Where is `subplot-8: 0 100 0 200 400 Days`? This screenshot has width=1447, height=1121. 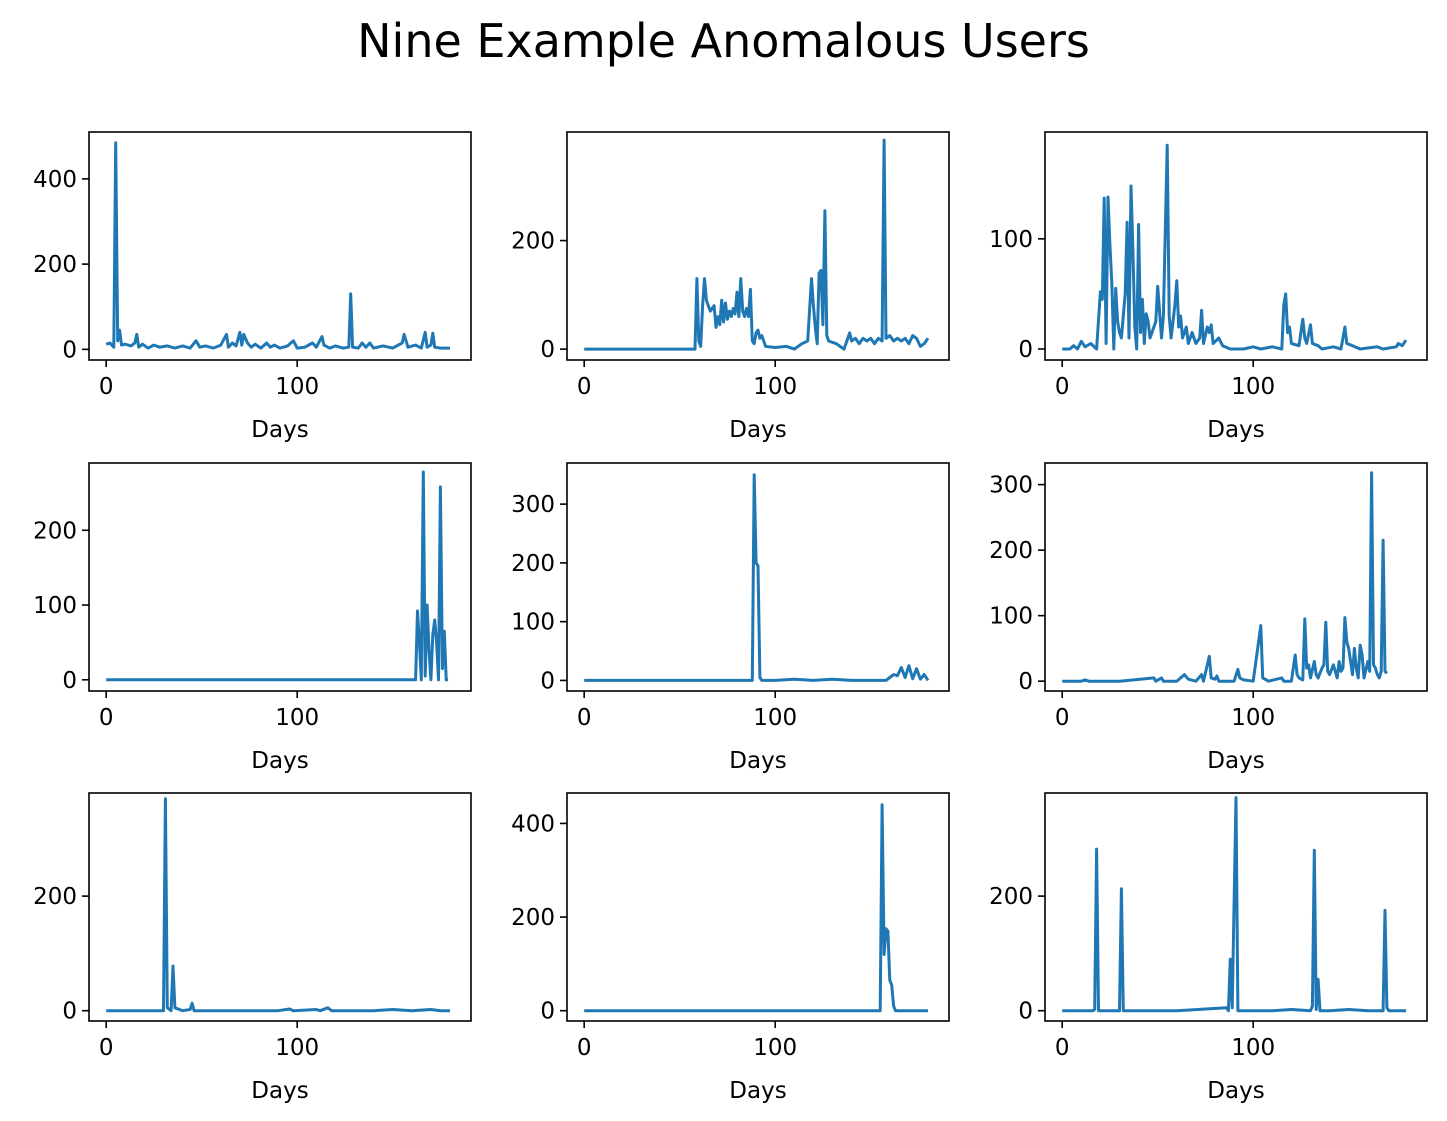 subplot-8: 0 100 0 200 400 Days is located at coordinates (730, 948).